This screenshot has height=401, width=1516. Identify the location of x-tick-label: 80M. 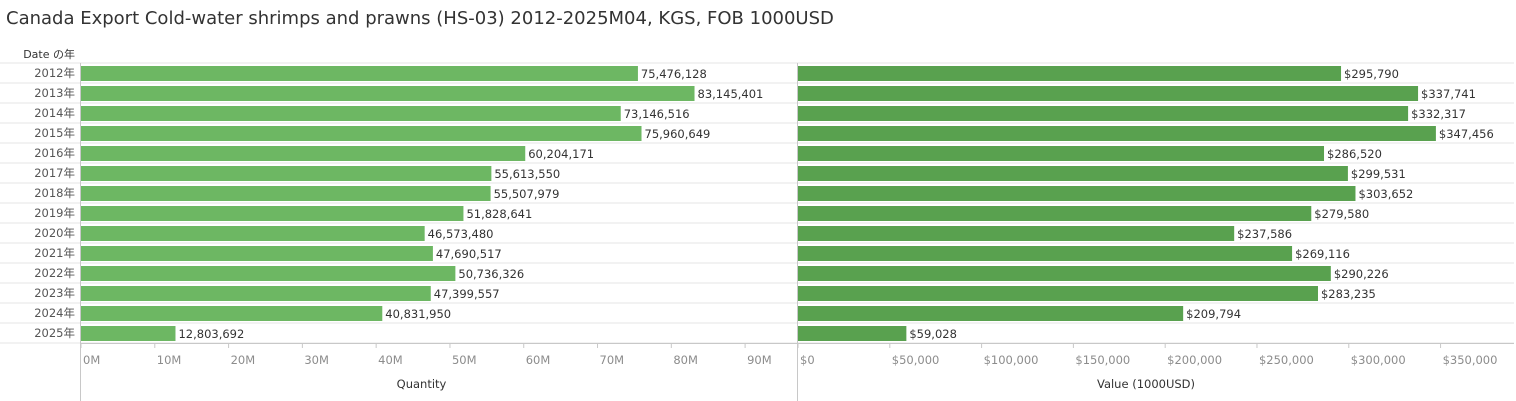
(685, 360).